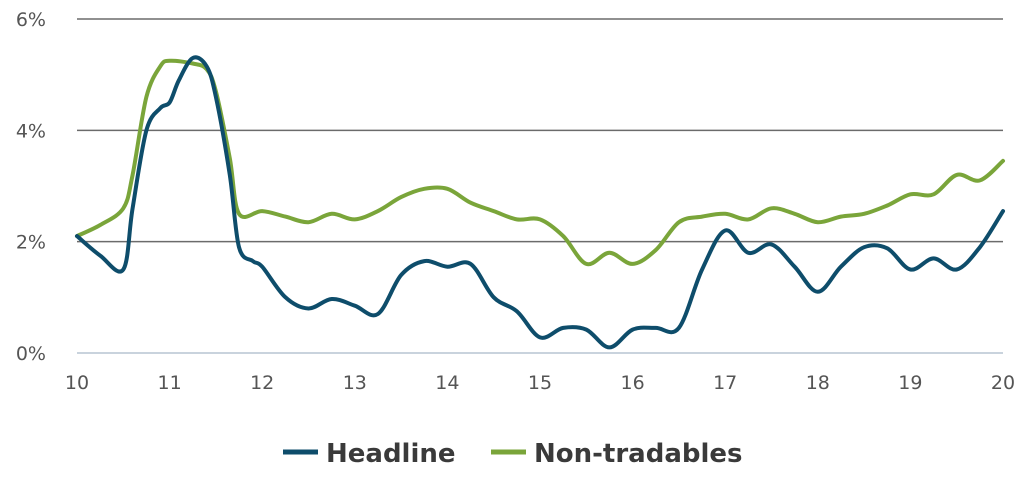  Describe the element at coordinates (513, 454) in the screenshot. I see `legend: Headline Non-tradables` at that location.